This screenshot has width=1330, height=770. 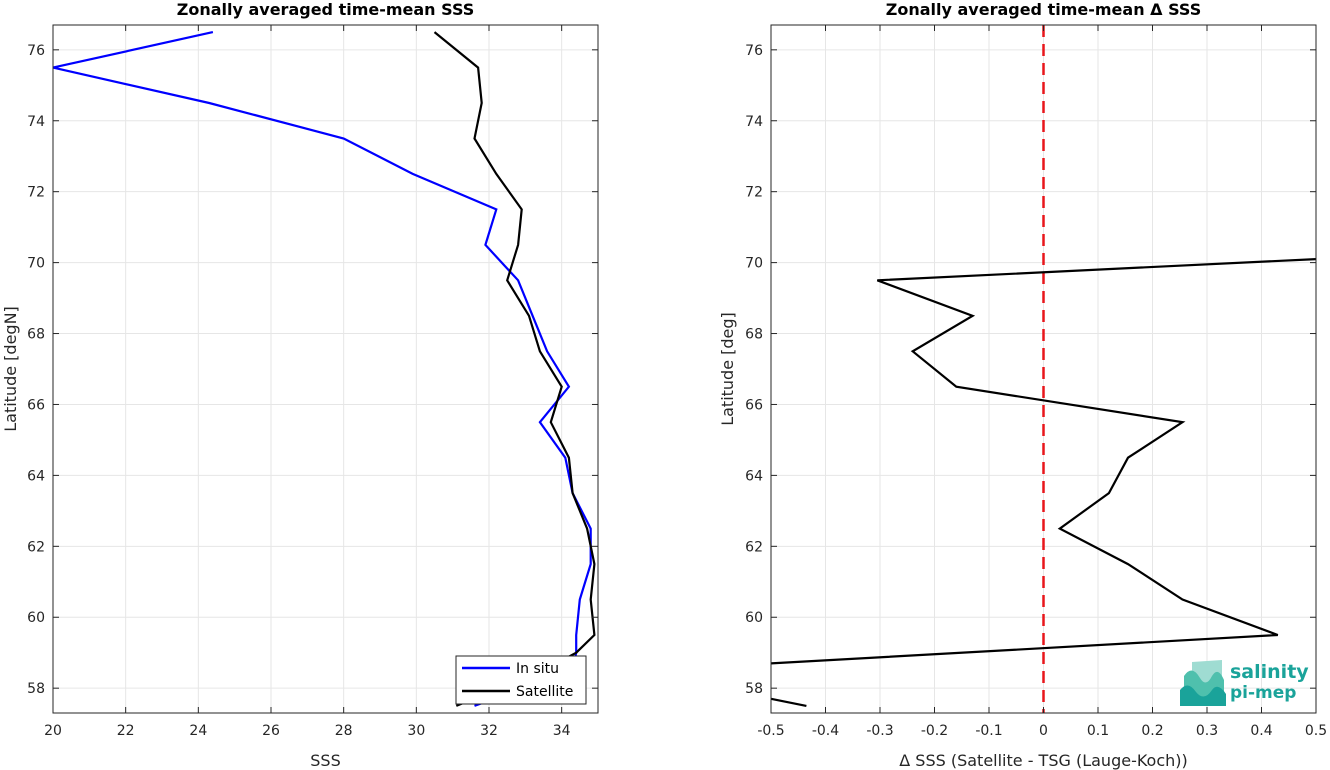 I want to click on legend-box, so click(x=521, y=680).